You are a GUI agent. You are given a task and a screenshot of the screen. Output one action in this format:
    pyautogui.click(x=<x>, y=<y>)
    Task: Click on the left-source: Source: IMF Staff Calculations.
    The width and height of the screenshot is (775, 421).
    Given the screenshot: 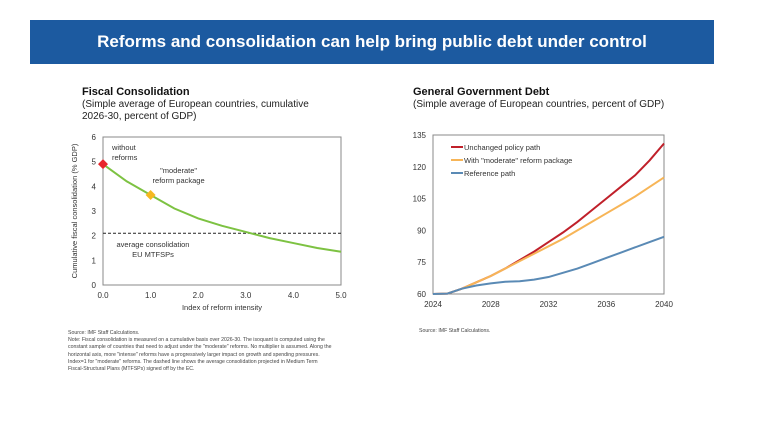 What is the action you would take?
    pyautogui.click(x=104, y=333)
    